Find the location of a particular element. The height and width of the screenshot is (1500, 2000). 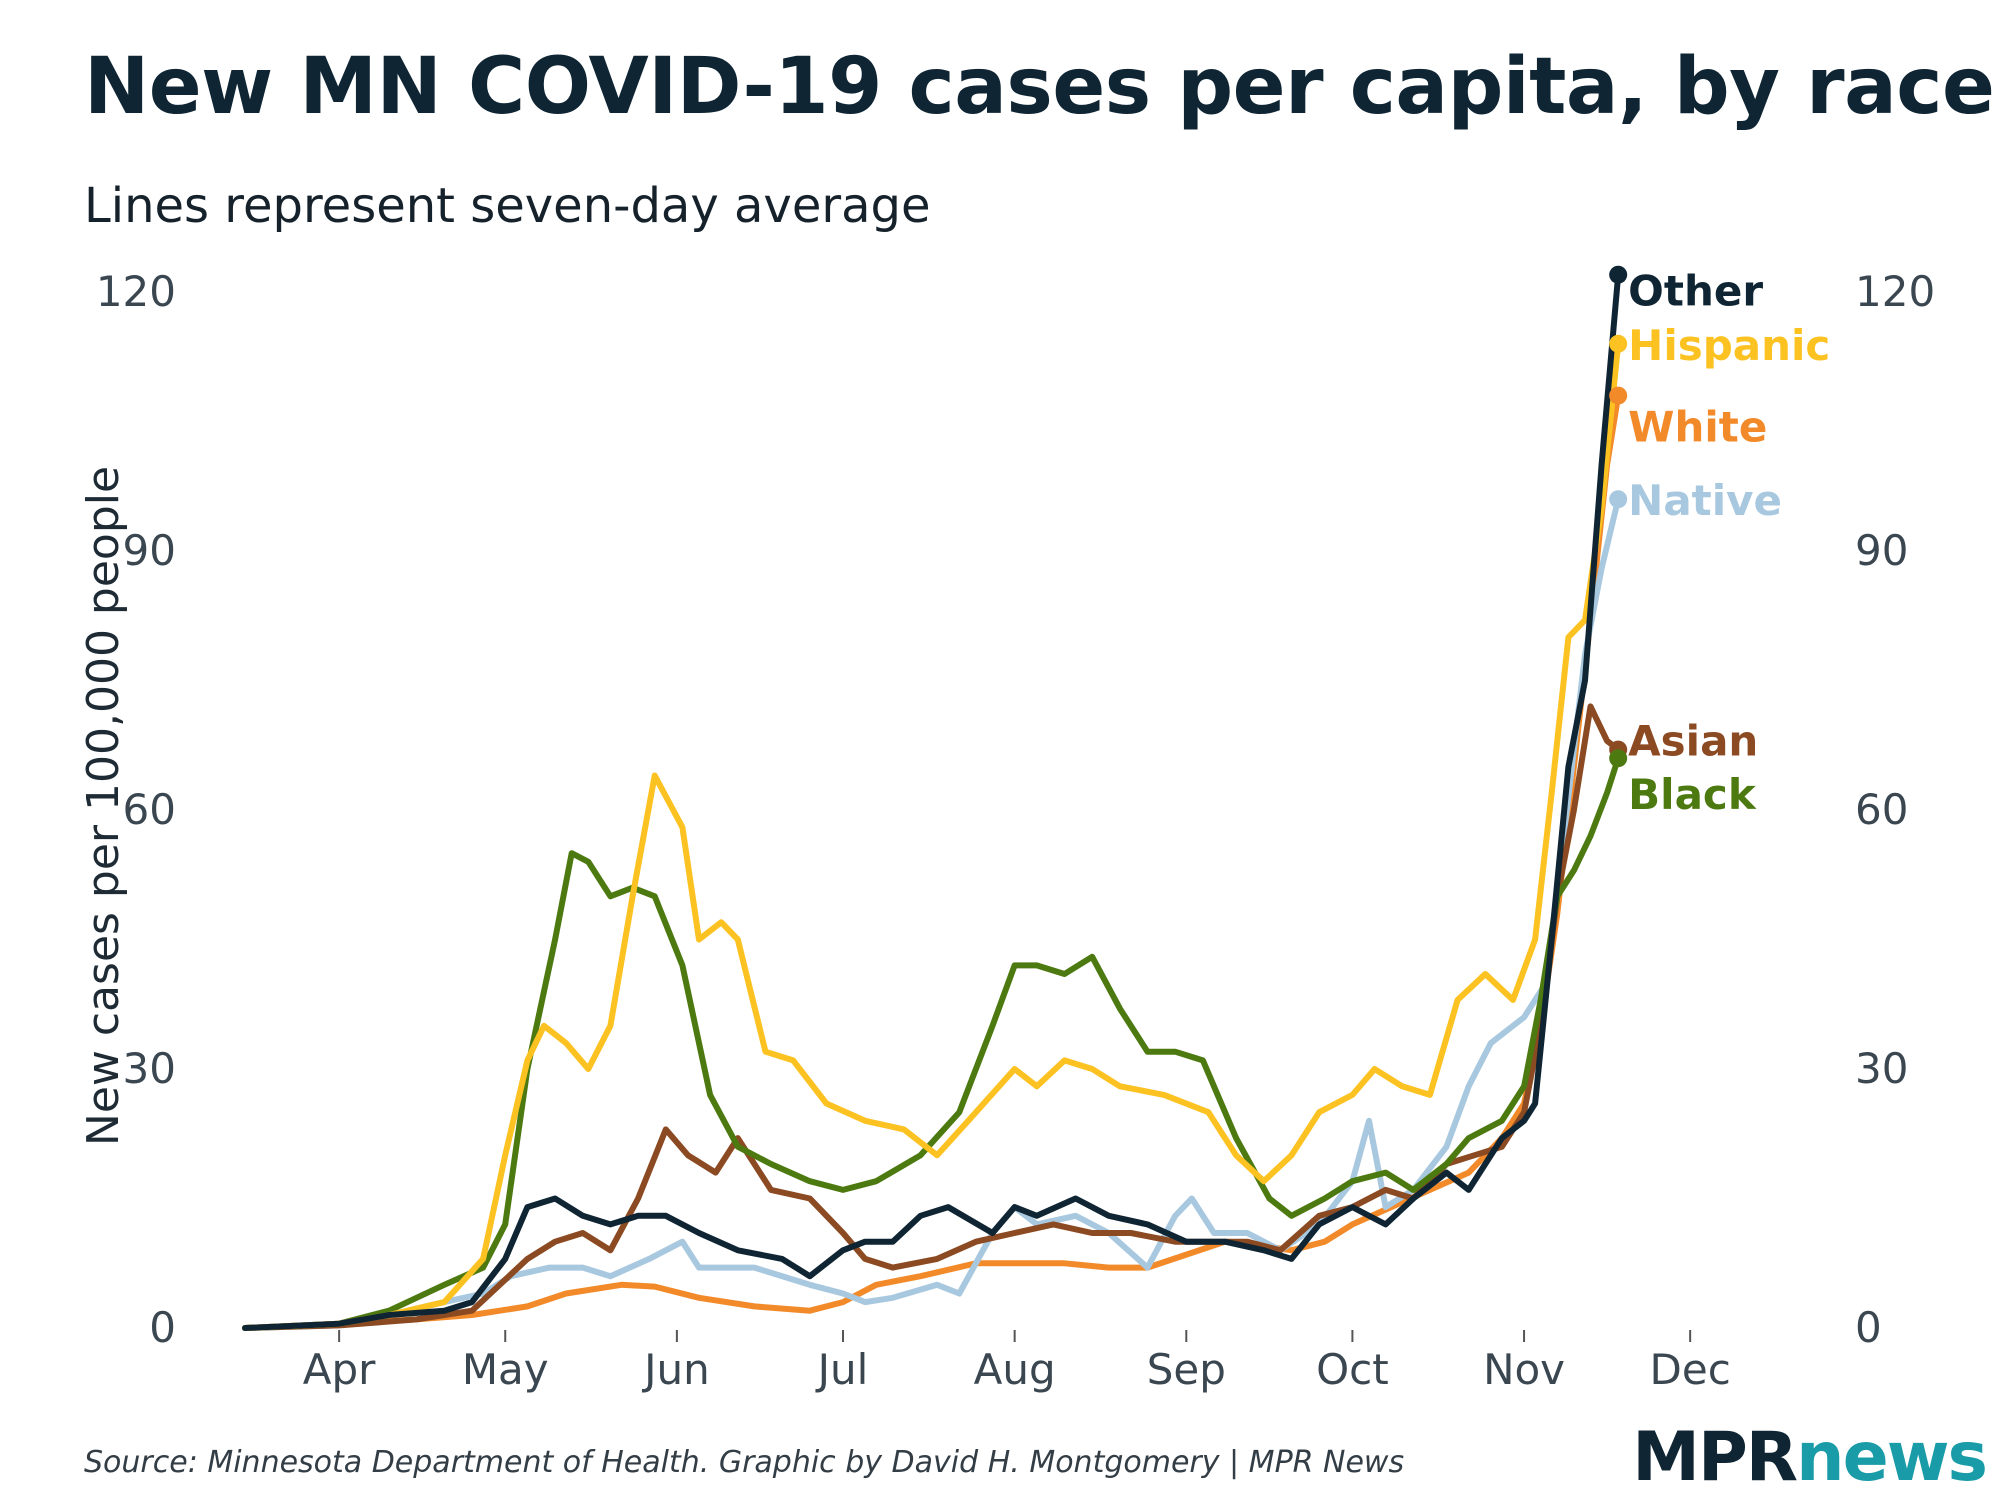

y-tick-right-label: 60 is located at coordinates (1881, 809).